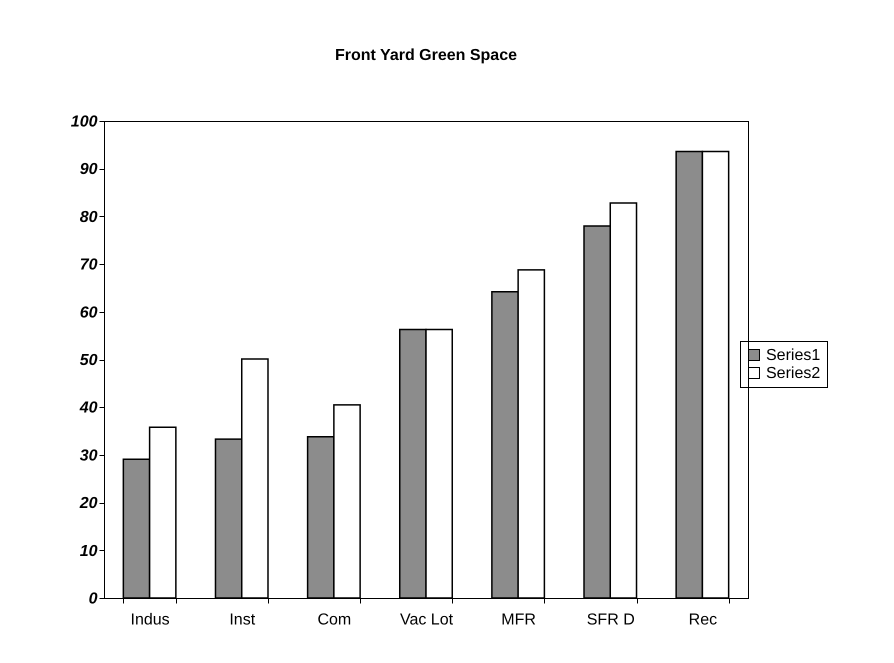 The height and width of the screenshot is (663, 894). I want to click on y-tick-label: 30, so click(89, 455).